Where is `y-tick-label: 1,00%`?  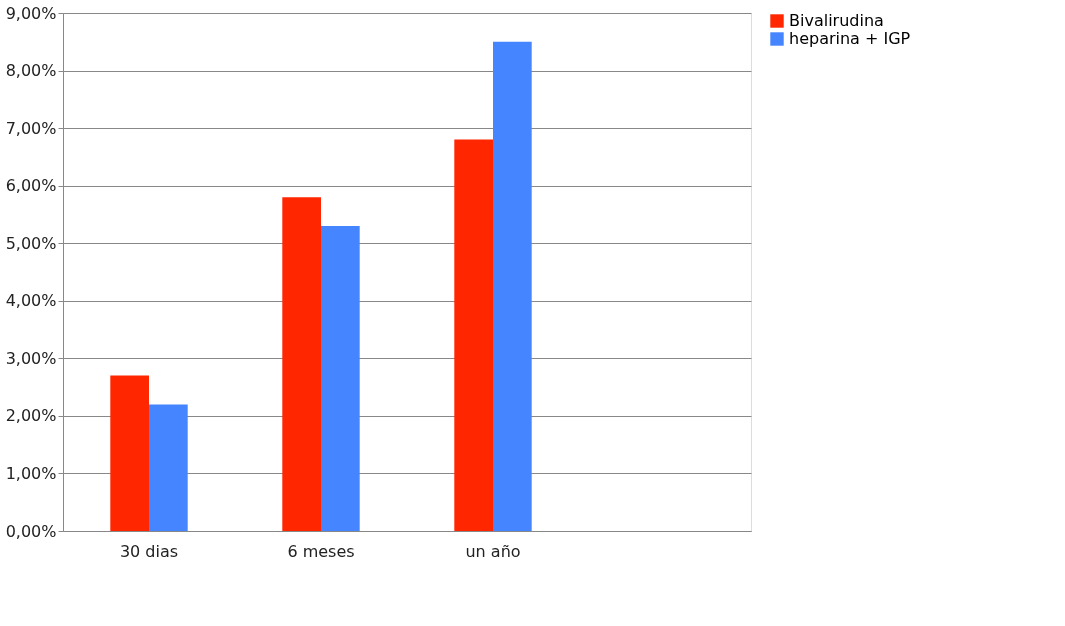
y-tick-label: 1,00% is located at coordinates (31, 473).